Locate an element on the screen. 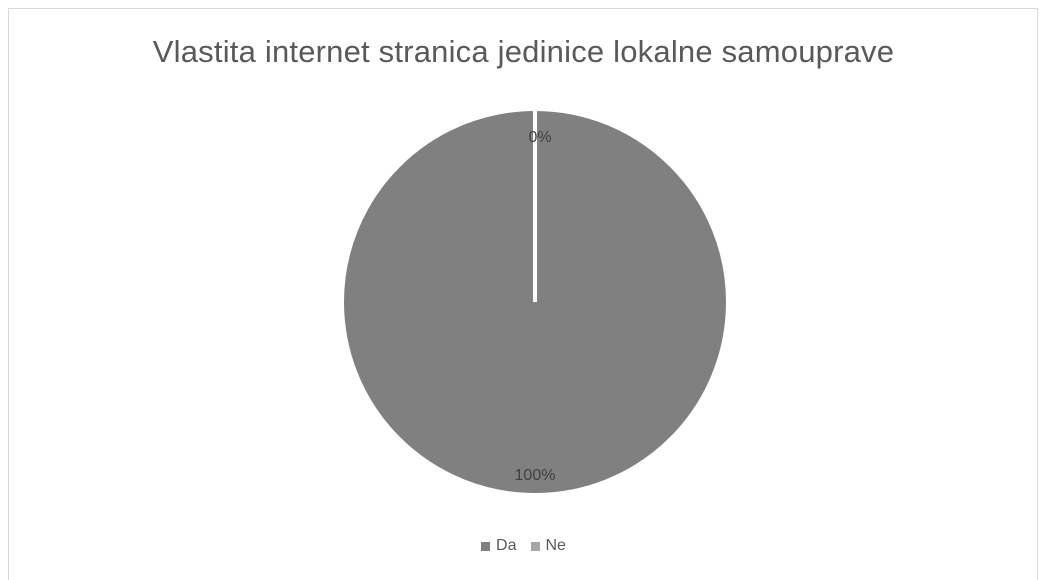 The image size is (1047, 580). legend-item-ne: Ne is located at coordinates (548, 546).